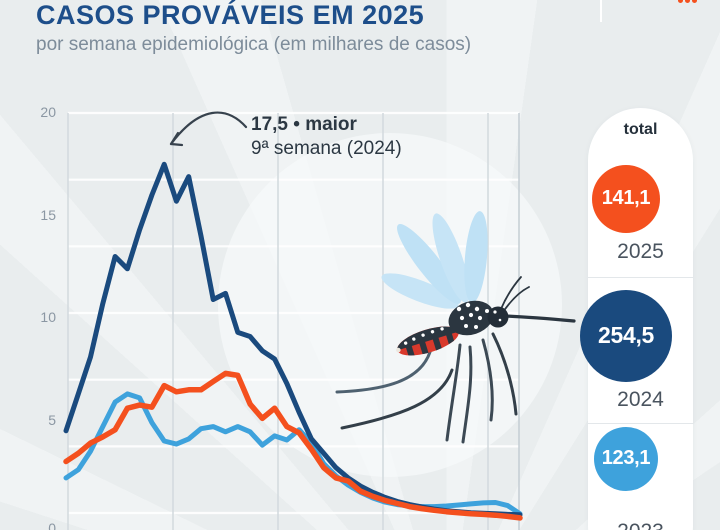 The width and height of the screenshot is (720, 530). Describe the element at coordinates (48, 214) in the screenshot. I see `y-axis-tick-label: 15` at that location.